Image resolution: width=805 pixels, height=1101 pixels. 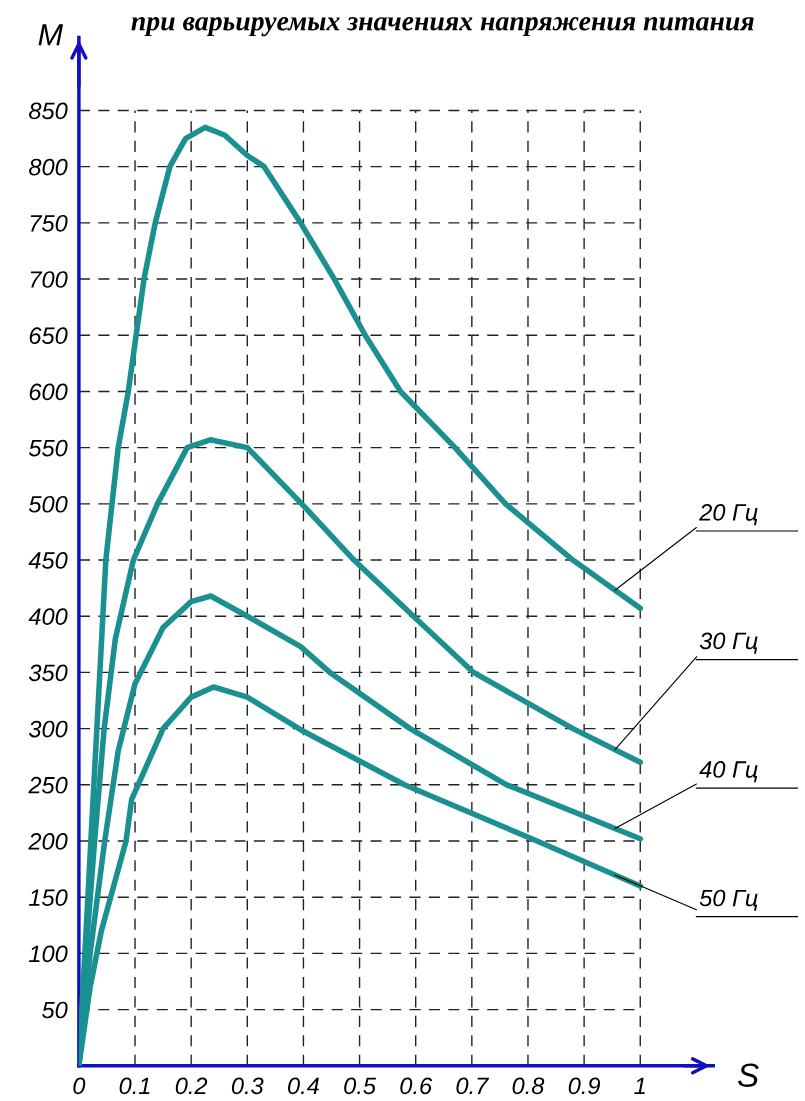 I want to click on y-tick-label: 850, so click(x=48, y=111).